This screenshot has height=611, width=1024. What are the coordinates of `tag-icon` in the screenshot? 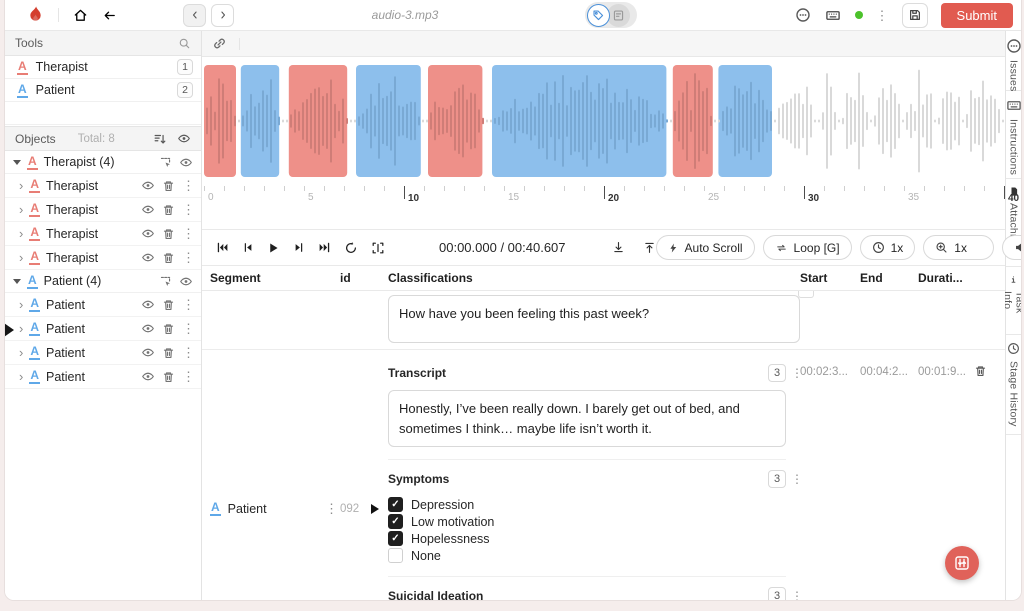 It's located at (598, 15).